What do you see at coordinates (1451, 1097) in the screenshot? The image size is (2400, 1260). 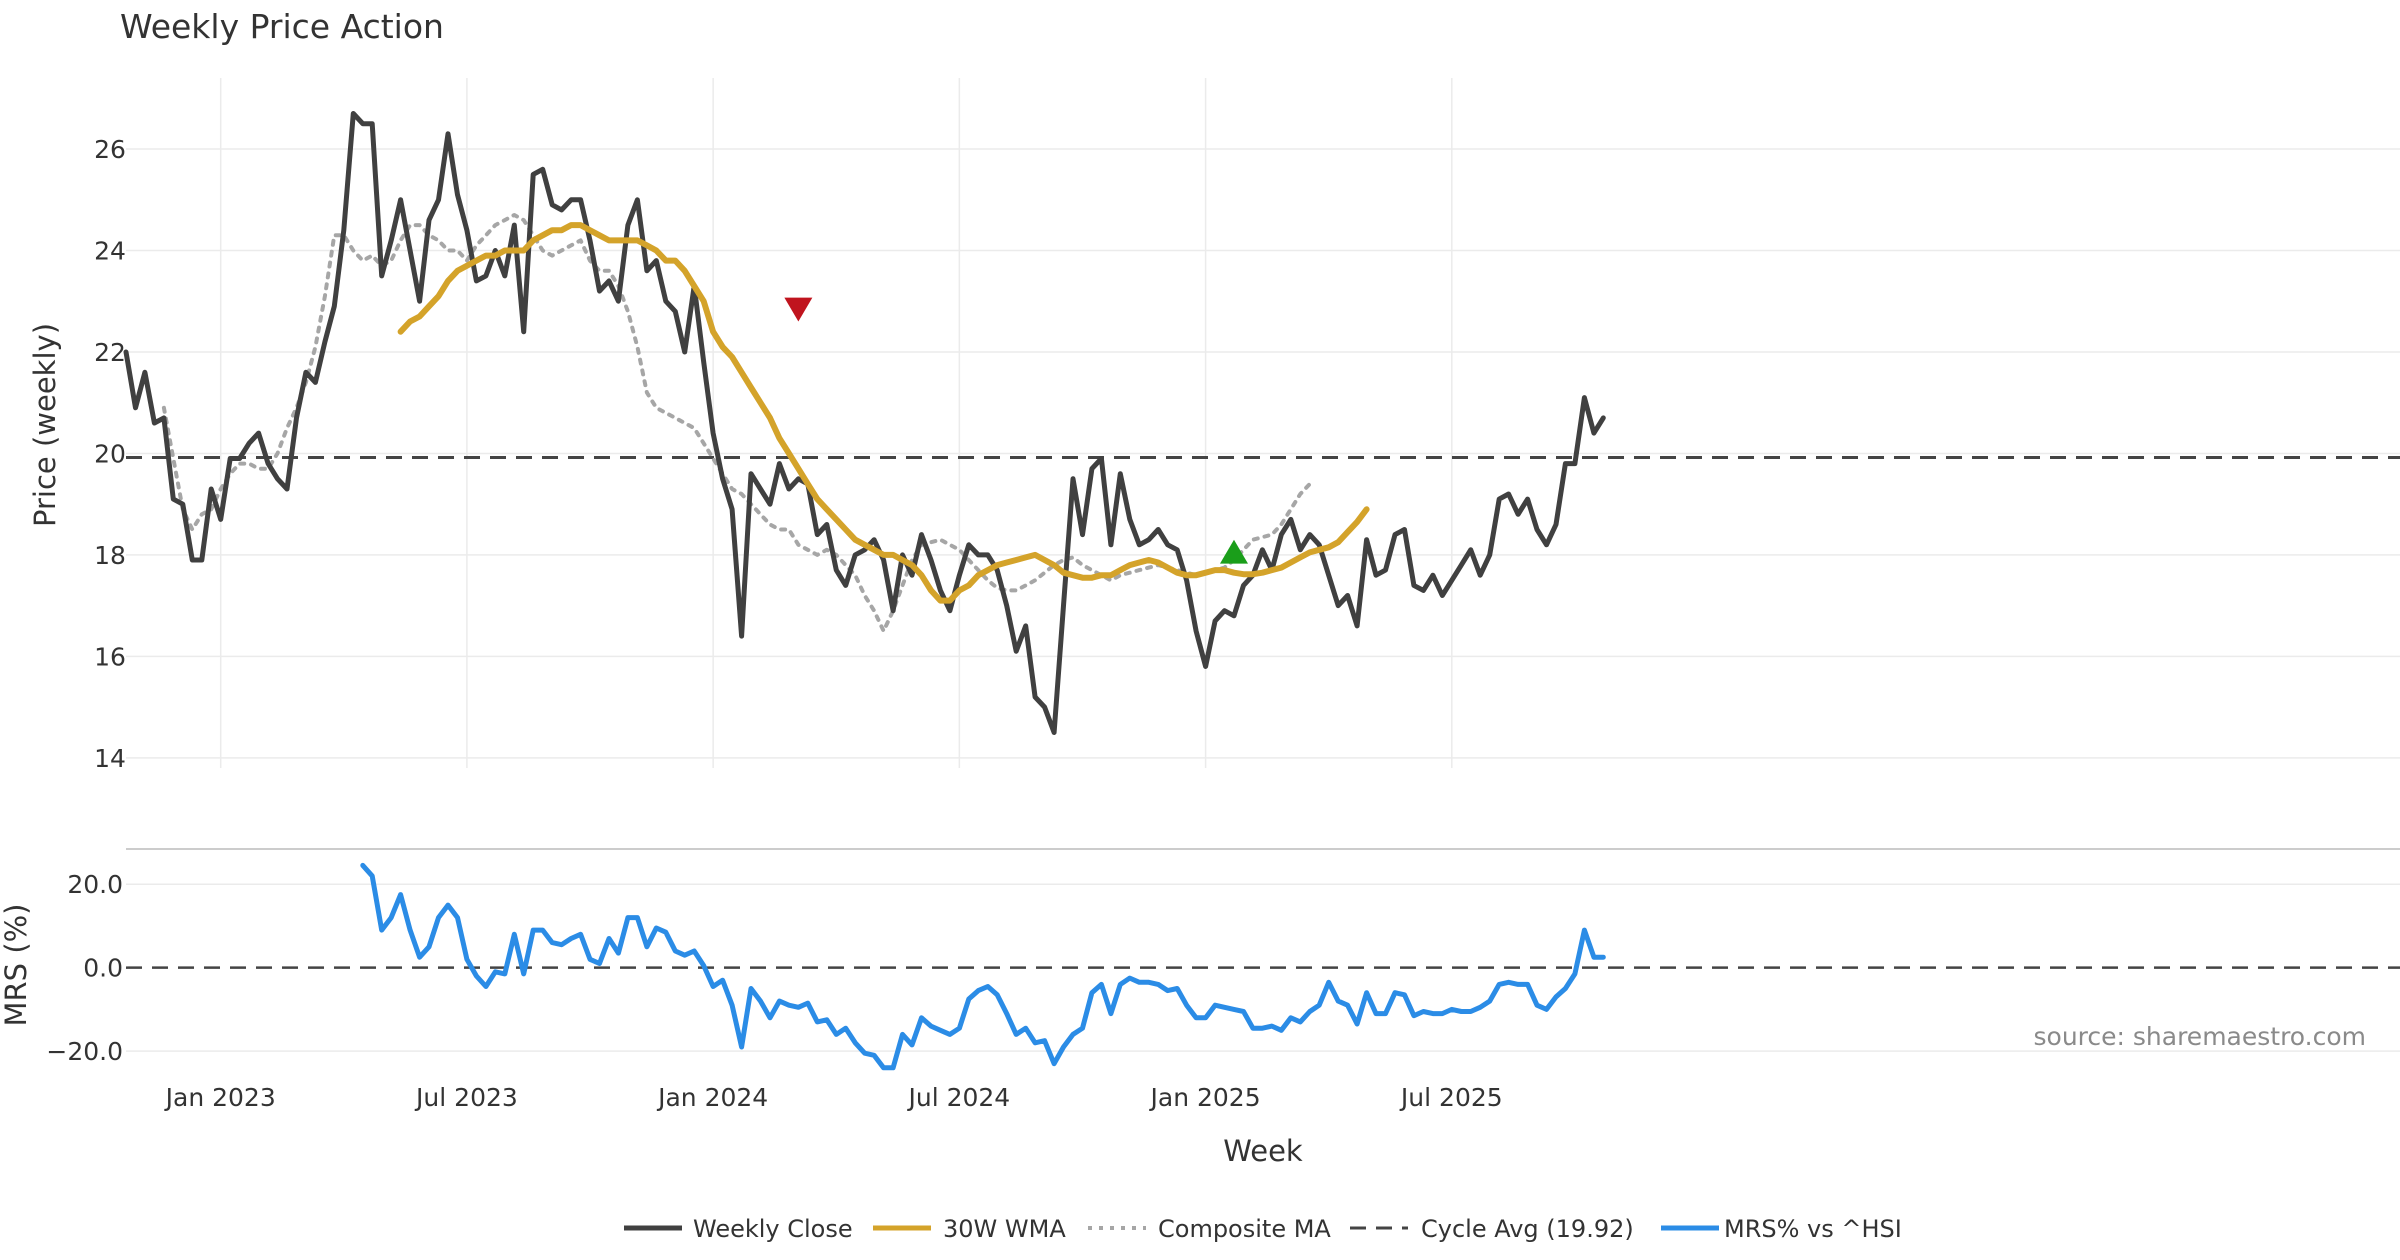 I see `x-tick-label: Jul 2025` at bounding box center [1451, 1097].